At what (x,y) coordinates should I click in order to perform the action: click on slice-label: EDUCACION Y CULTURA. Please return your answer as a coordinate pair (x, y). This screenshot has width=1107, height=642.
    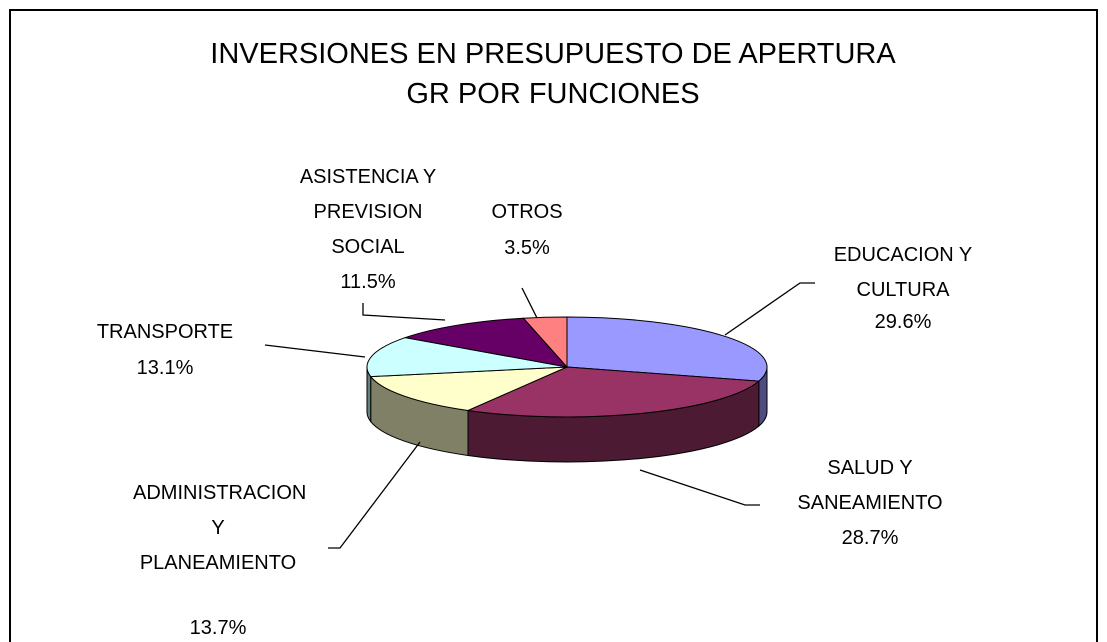
    Looking at the image, I should click on (903, 272).